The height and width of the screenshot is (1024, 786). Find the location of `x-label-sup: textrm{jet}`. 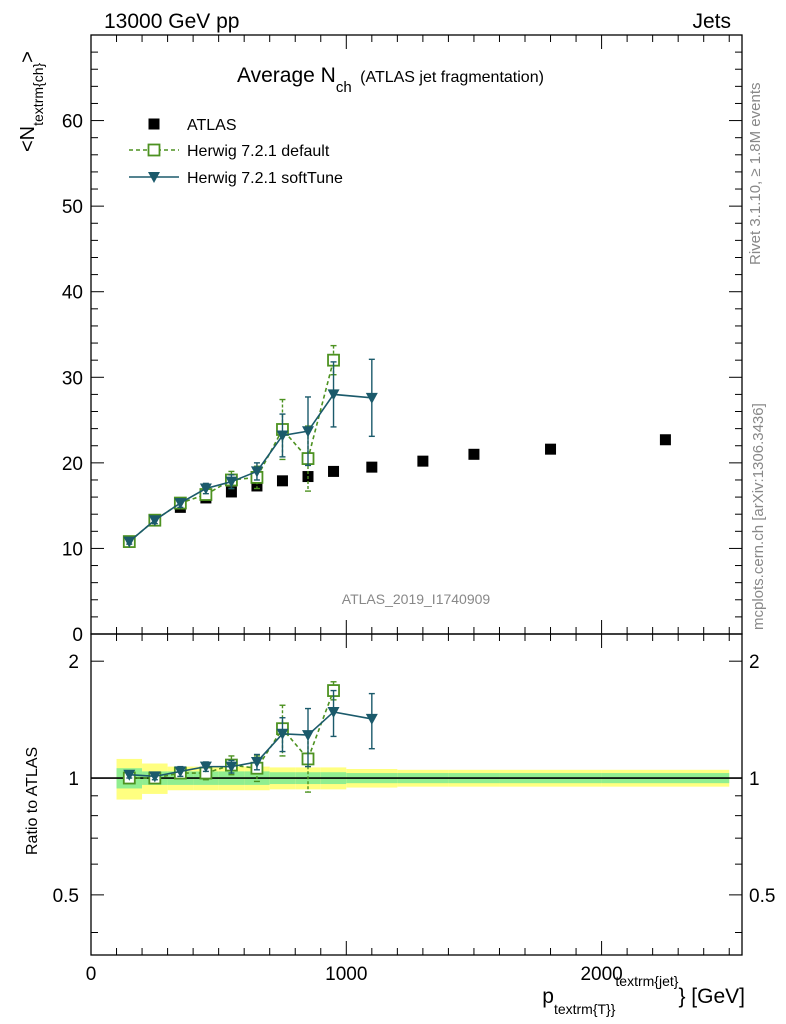

x-label-sup: textrm{jet} is located at coordinates (646, 981).